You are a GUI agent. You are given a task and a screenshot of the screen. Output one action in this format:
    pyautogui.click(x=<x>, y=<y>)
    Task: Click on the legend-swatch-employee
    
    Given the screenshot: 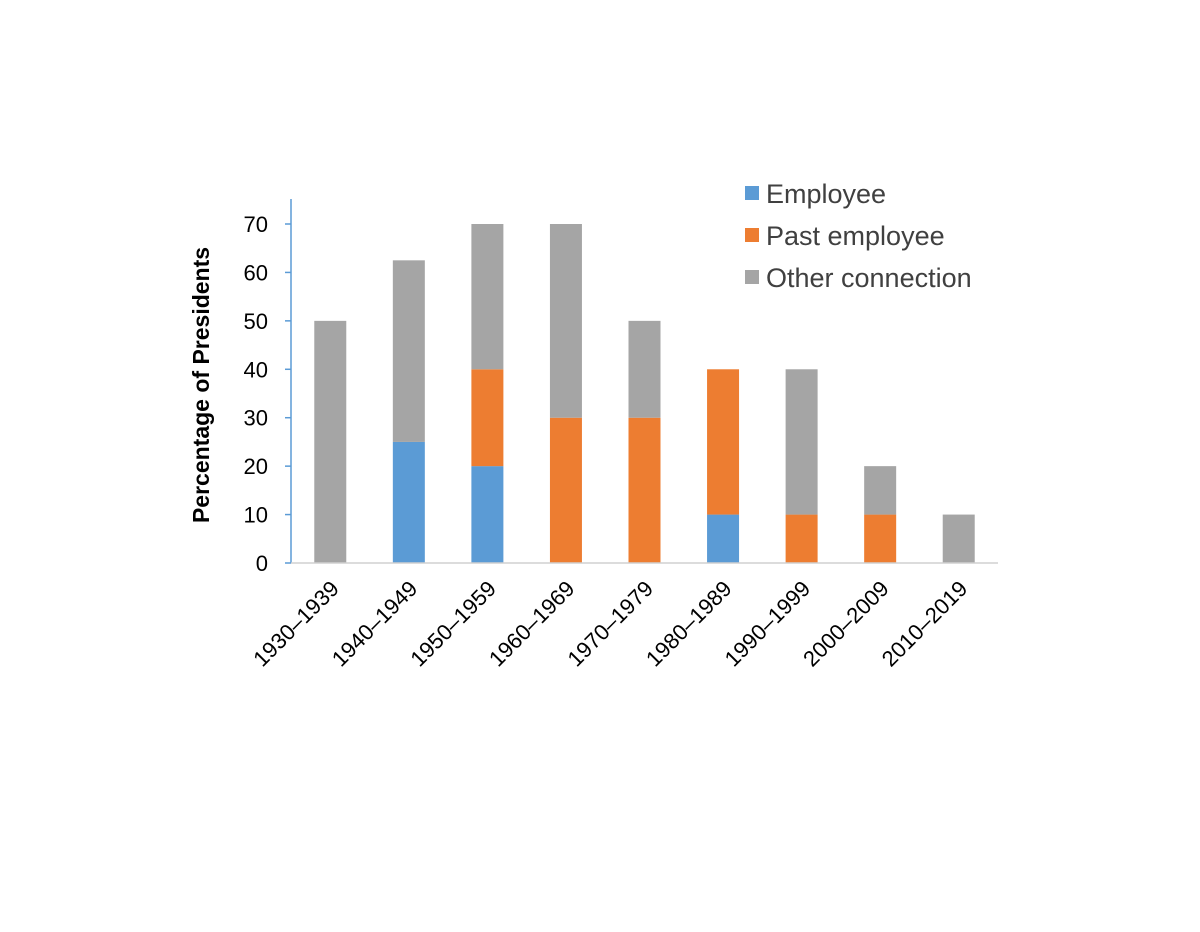 What is the action you would take?
    pyautogui.click(x=752, y=193)
    